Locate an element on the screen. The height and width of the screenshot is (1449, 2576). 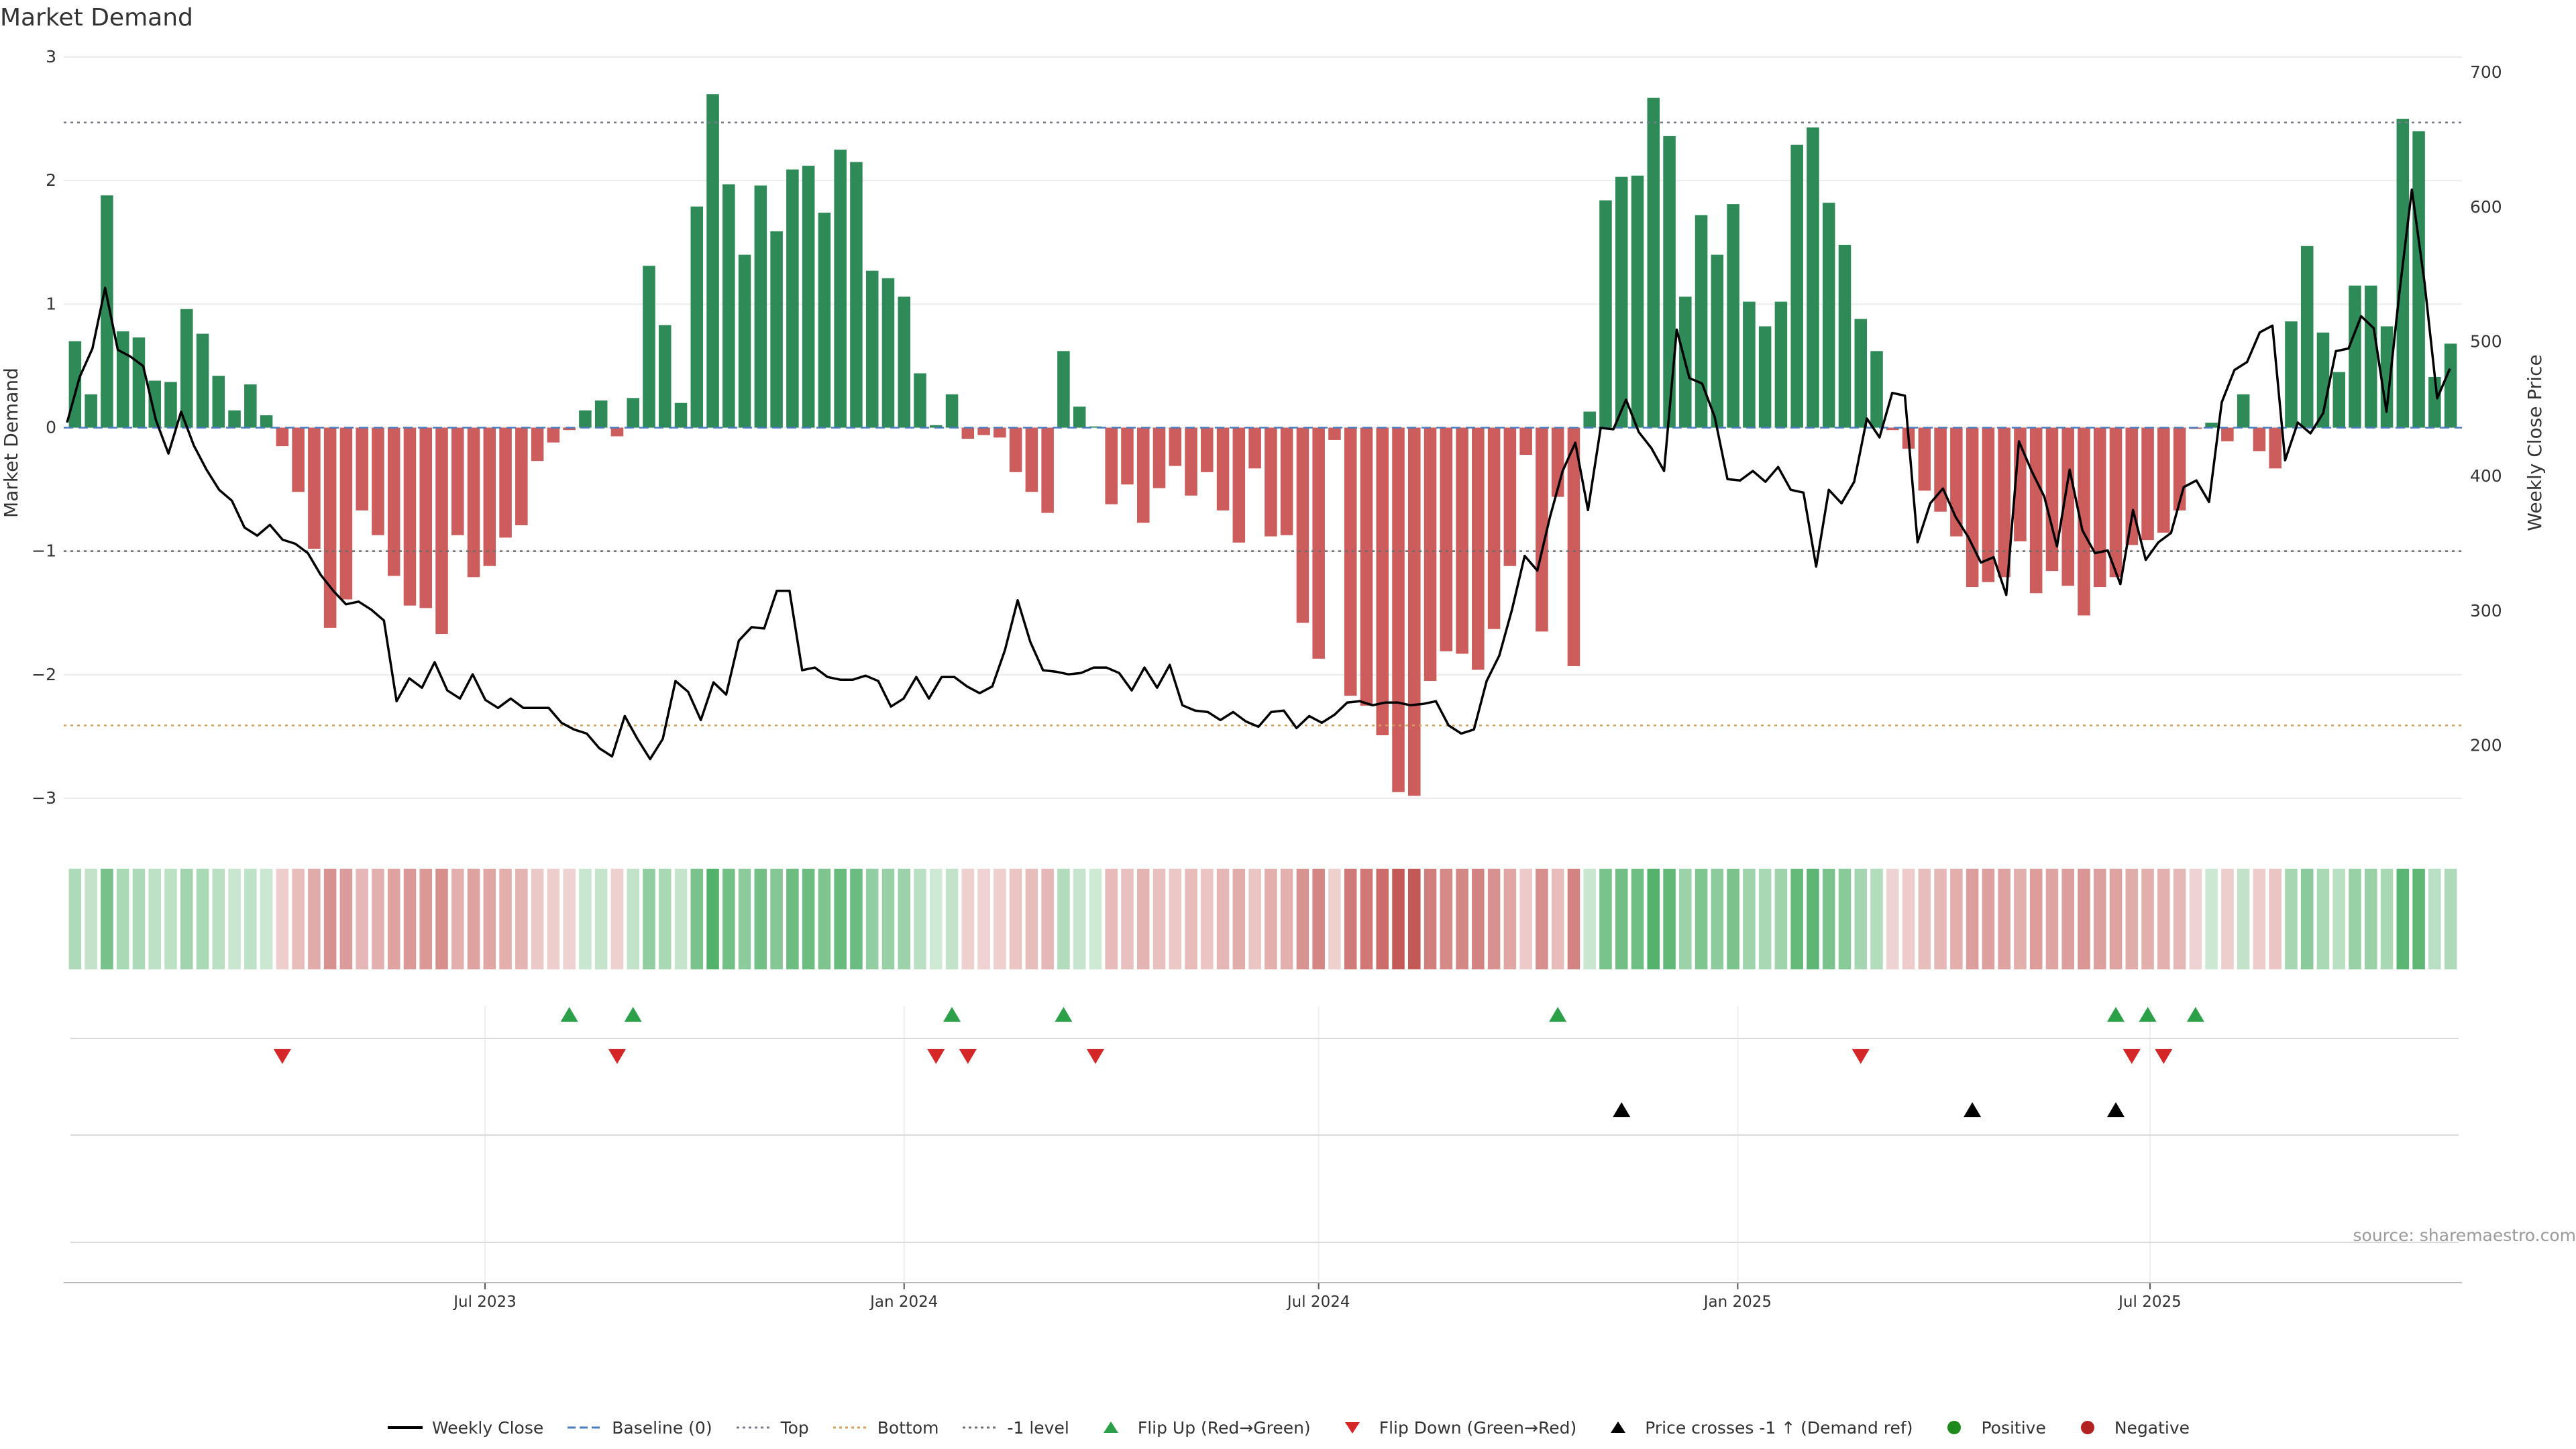
legend-label: Weekly Close is located at coordinates (487, 1427).